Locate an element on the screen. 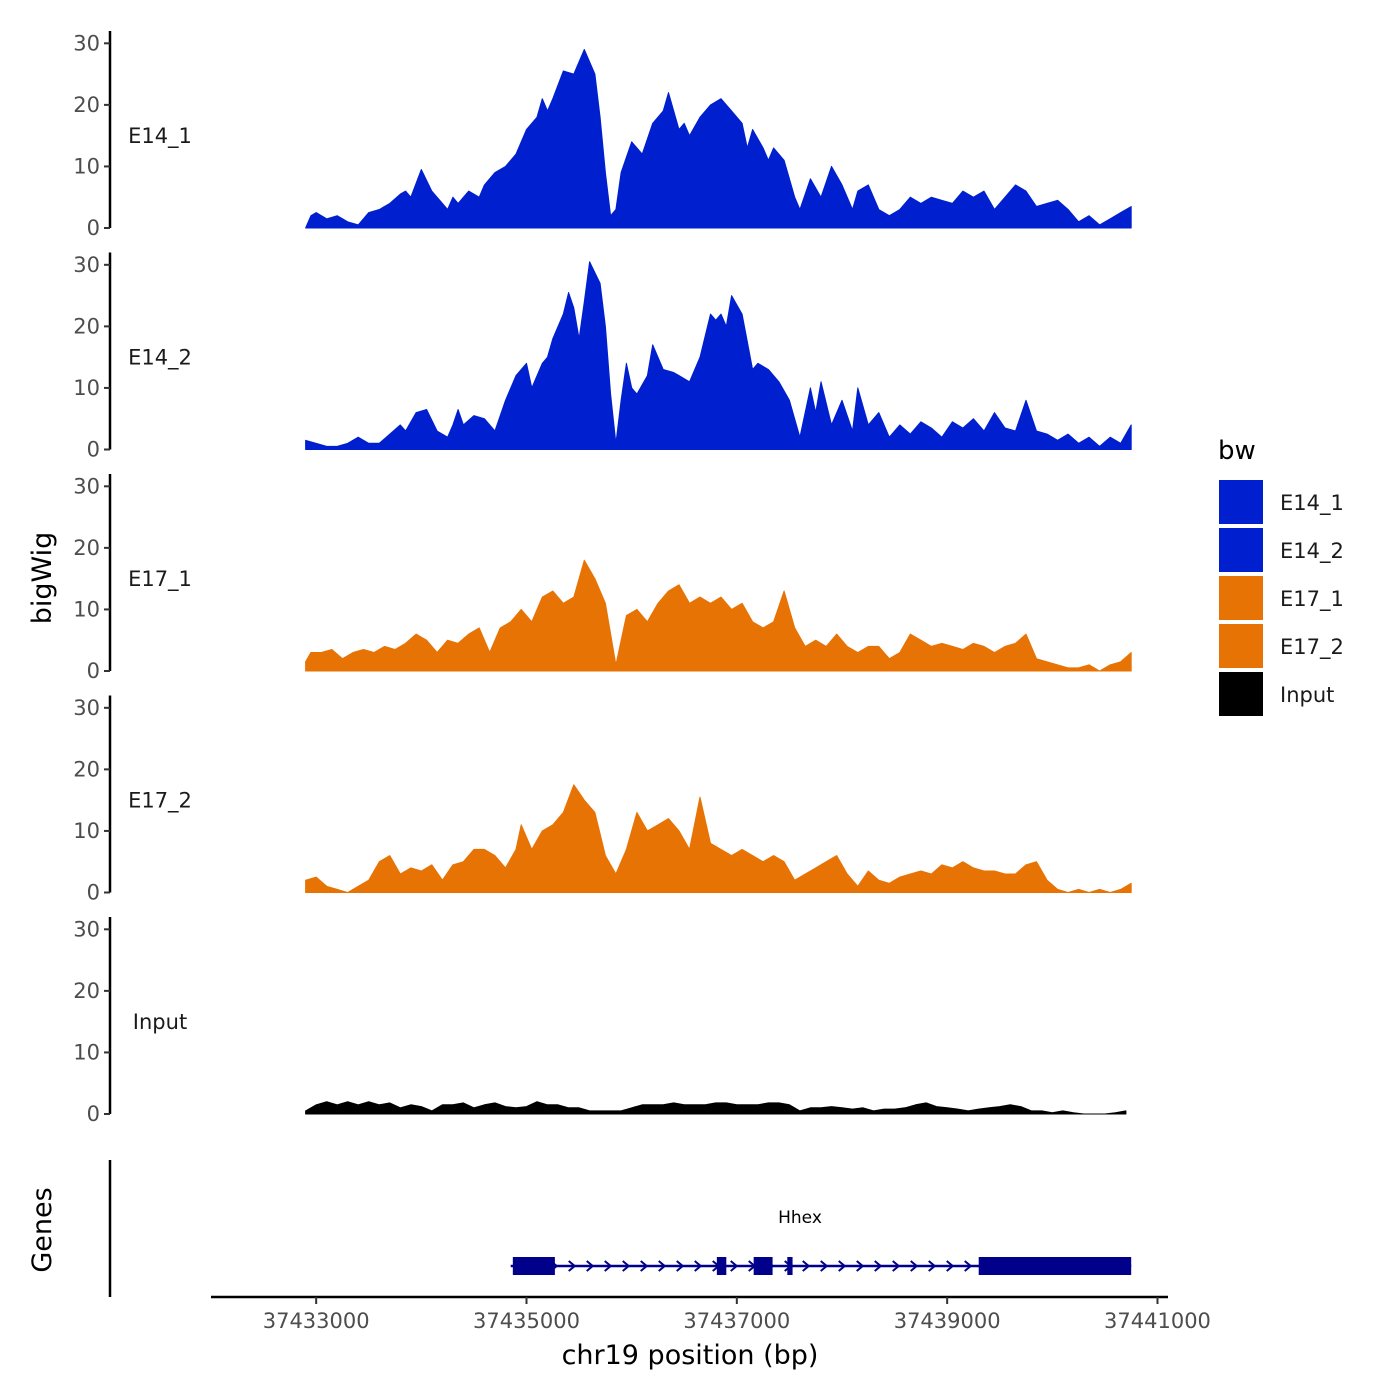  x-tick-label: 37433000 is located at coordinates (316, 1321).